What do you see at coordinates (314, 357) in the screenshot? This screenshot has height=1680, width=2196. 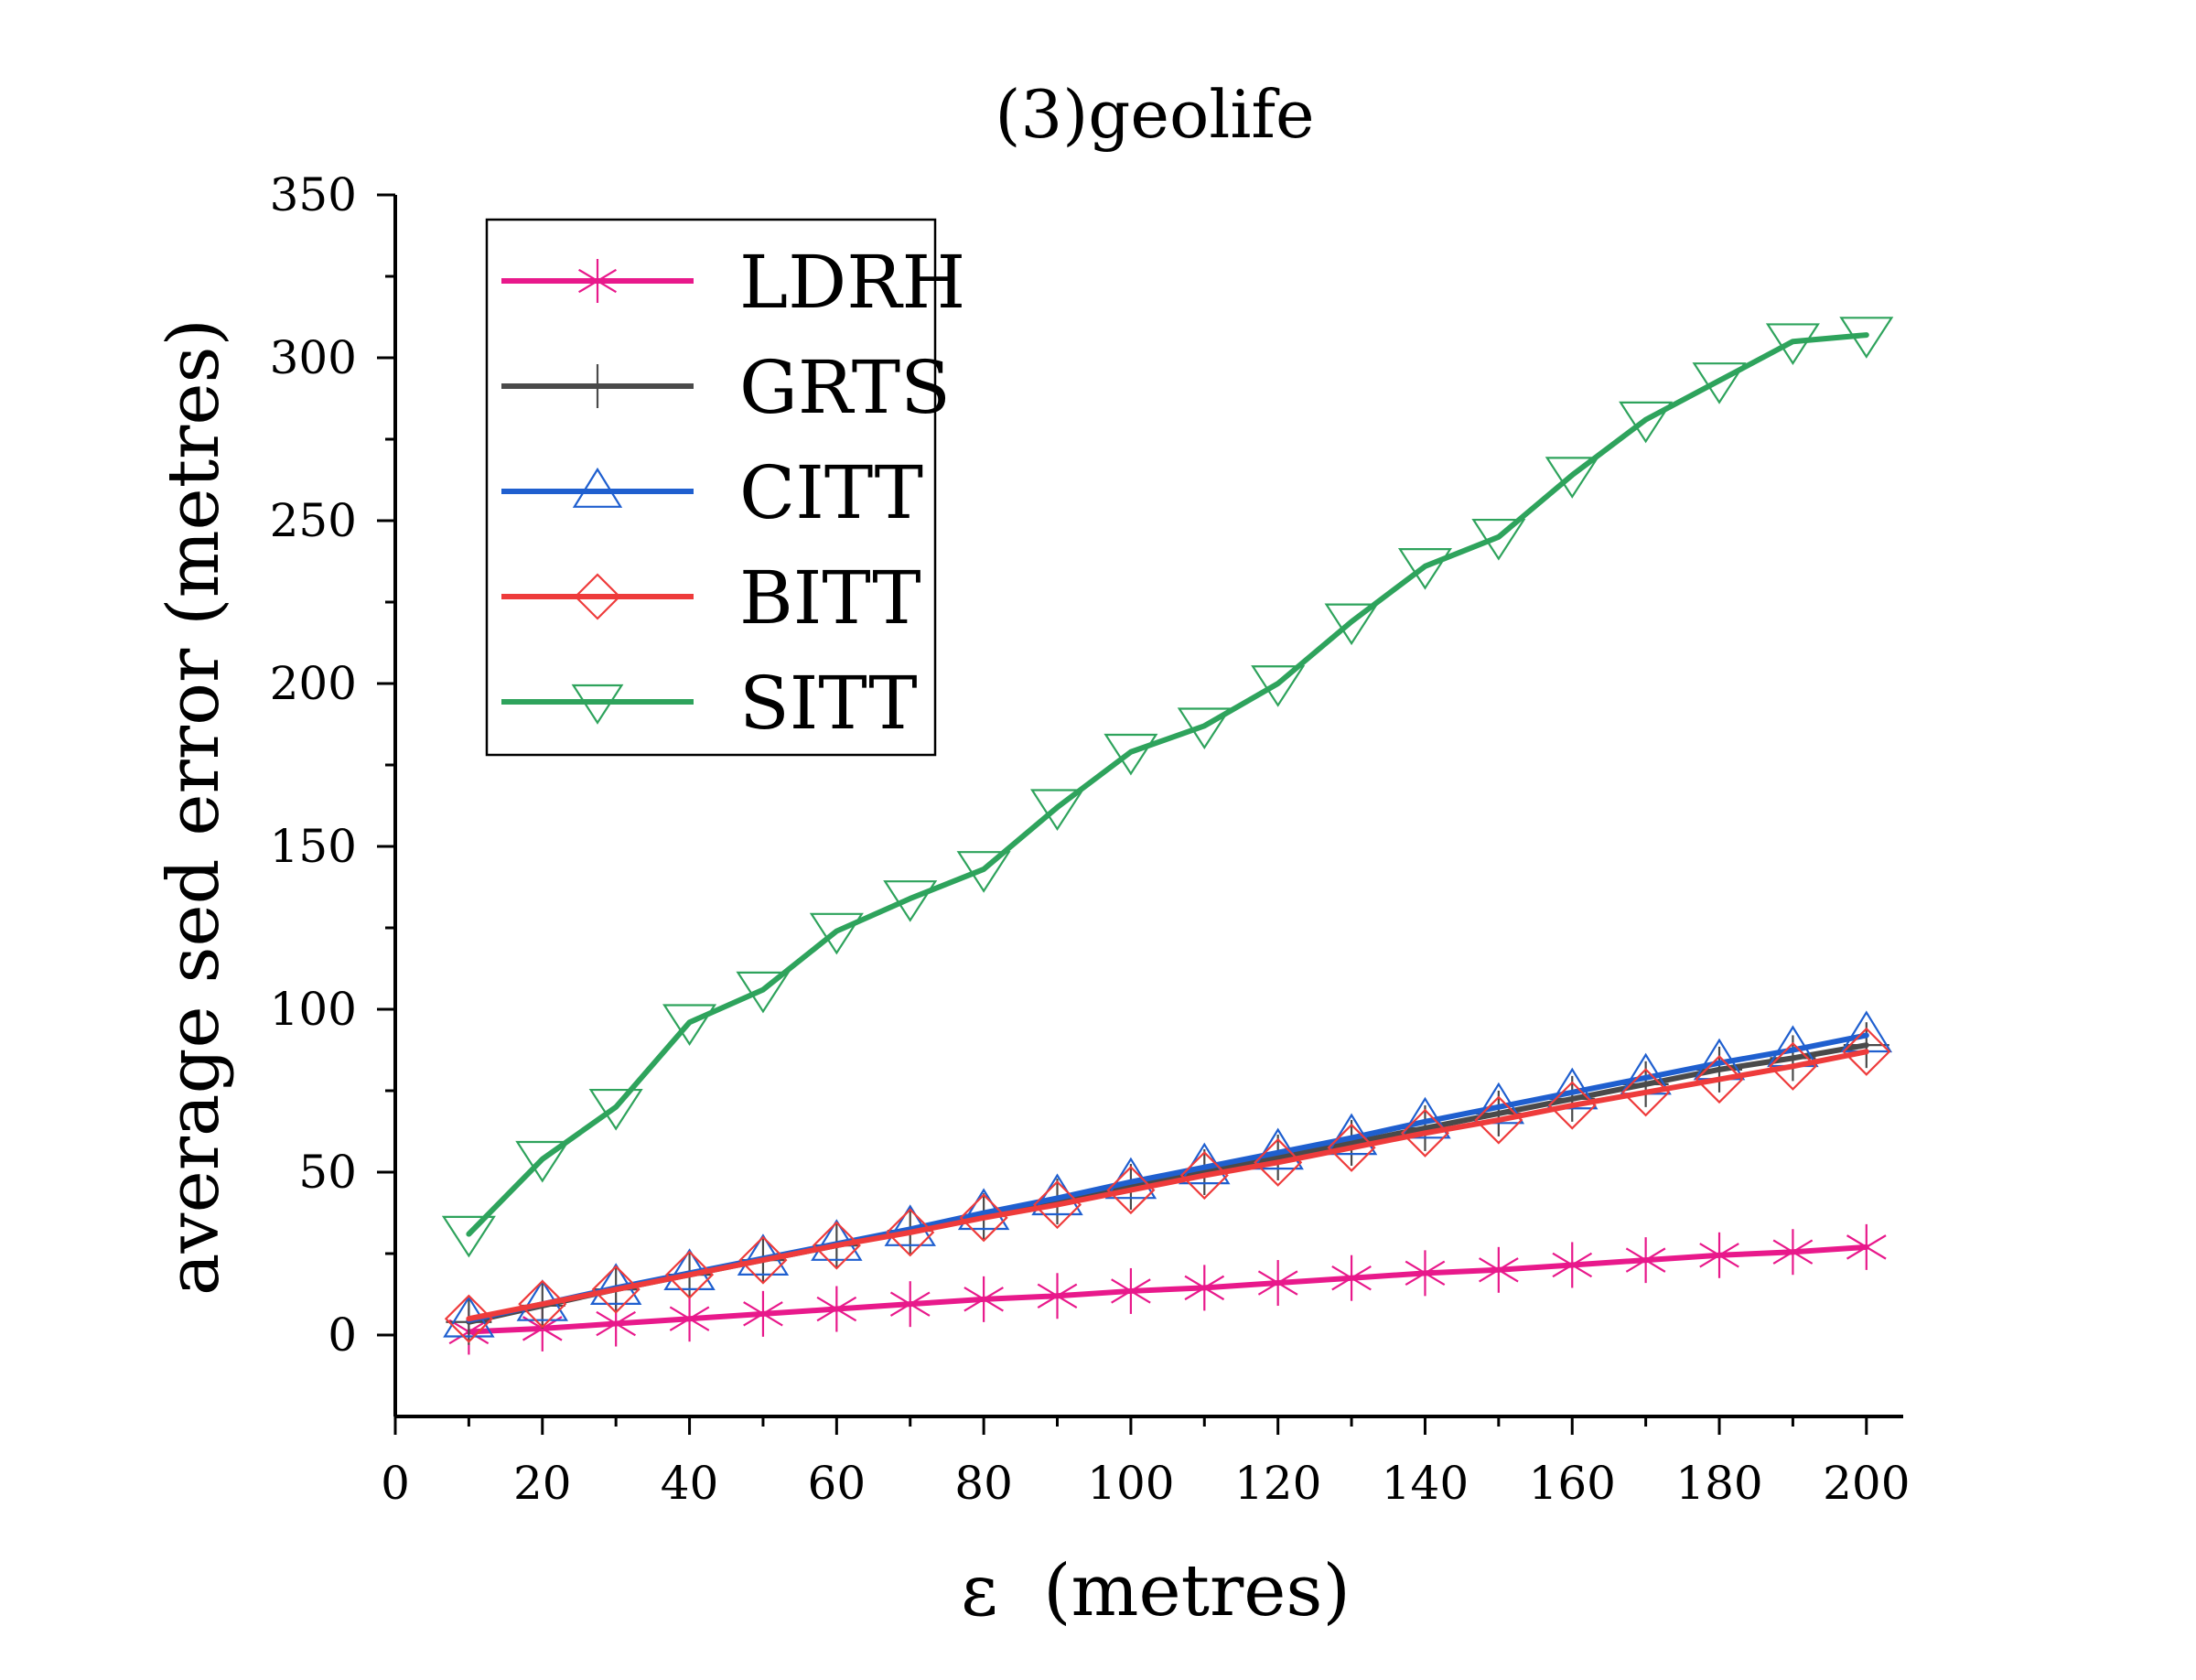 I see `y-tick-label: 300` at bounding box center [314, 357].